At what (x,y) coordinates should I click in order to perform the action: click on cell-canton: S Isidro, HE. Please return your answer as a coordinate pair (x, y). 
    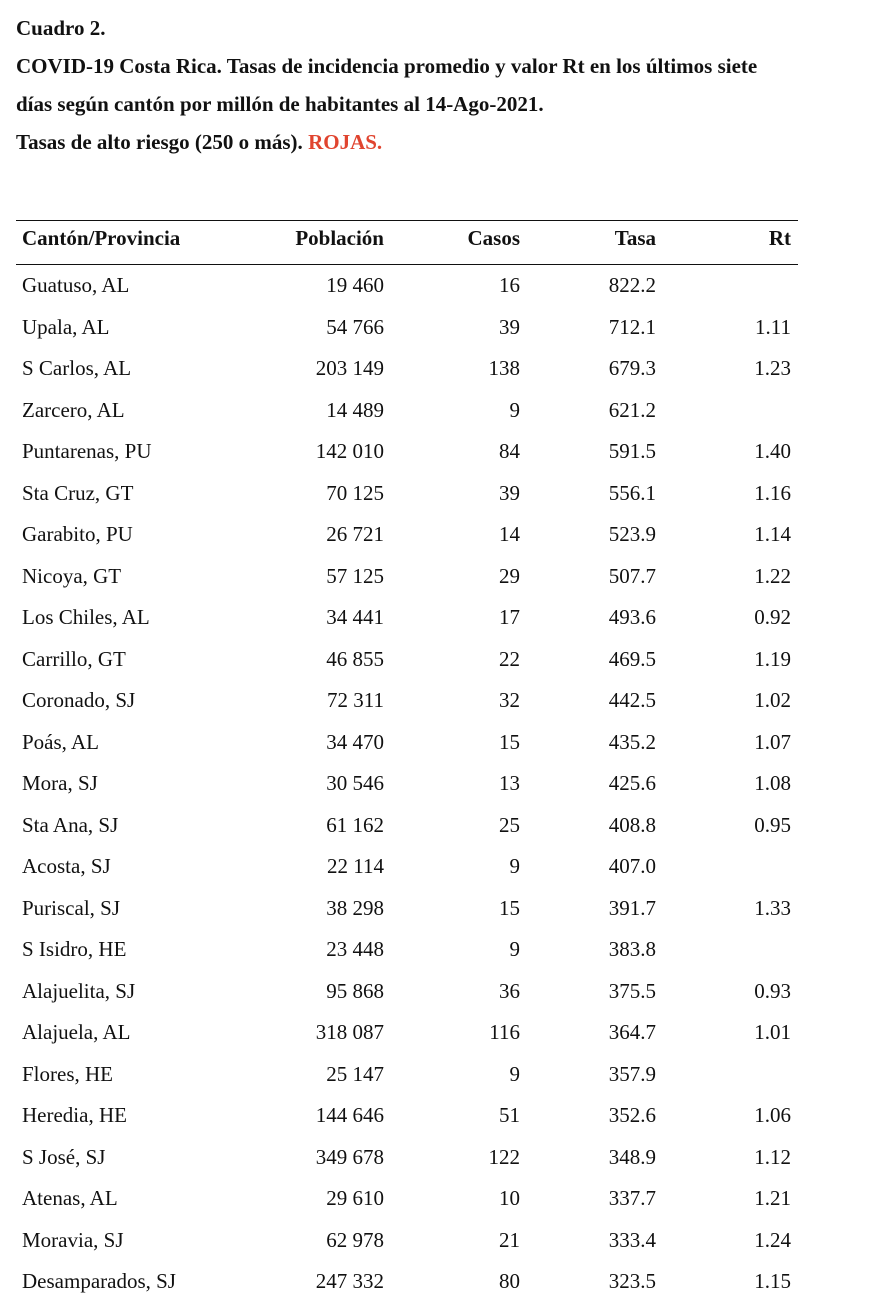
    Looking at the image, I should click on (74, 949).